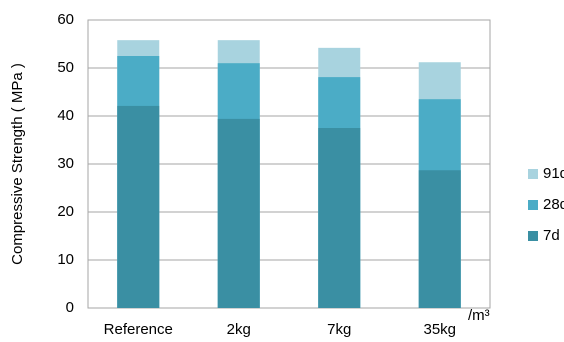 Image resolution: width=564 pixels, height=342 pixels. I want to click on y-tick-label: 60, so click(65, 19).